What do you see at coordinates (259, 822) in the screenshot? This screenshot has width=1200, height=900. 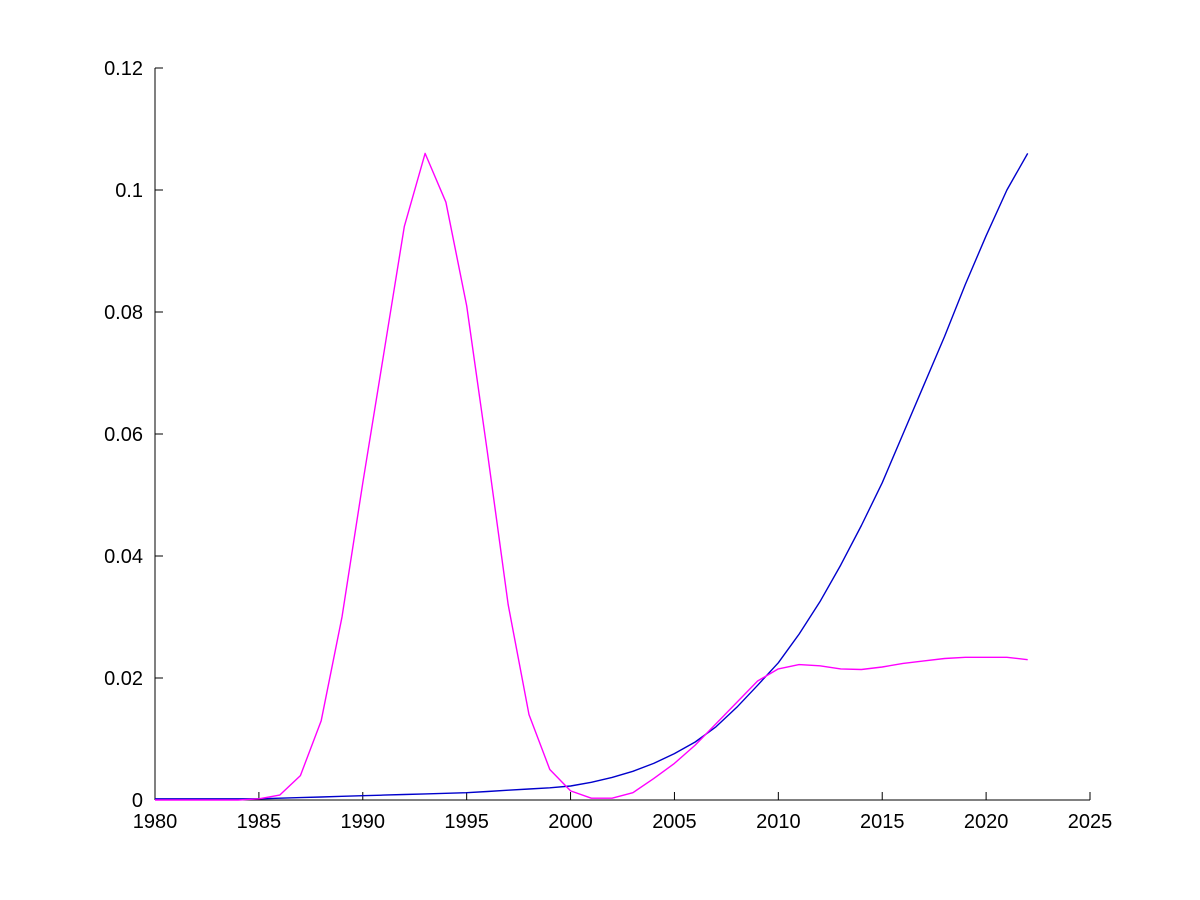 I see `x-tick-label: 1985` at bounding box center [259, 822].